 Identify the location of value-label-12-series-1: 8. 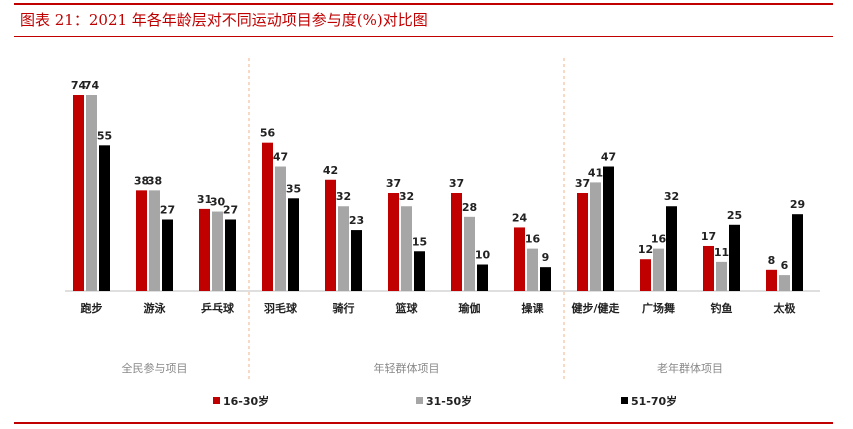
(772, 260).